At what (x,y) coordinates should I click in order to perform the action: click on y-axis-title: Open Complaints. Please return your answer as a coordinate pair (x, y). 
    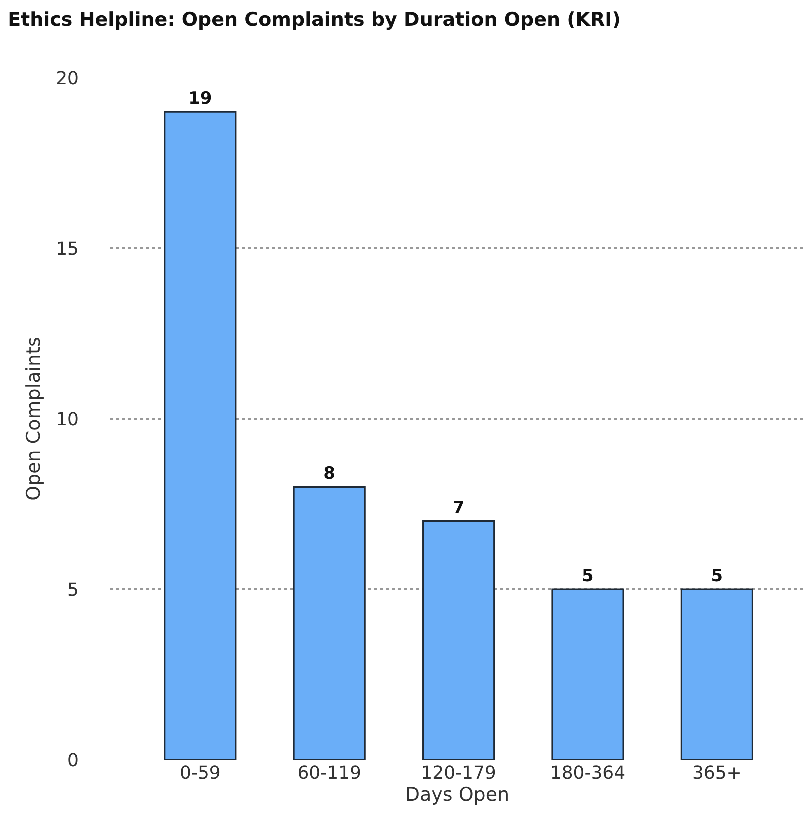
    Looking at the image, I should click on (33, 419).